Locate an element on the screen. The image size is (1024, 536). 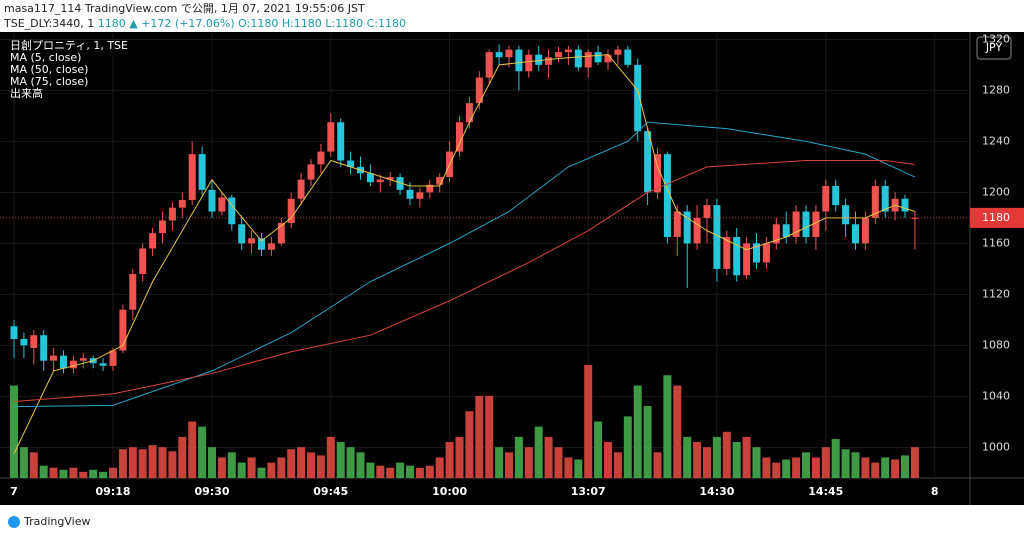
y-tick-label: 1240 is located at coordinates (996, 140).